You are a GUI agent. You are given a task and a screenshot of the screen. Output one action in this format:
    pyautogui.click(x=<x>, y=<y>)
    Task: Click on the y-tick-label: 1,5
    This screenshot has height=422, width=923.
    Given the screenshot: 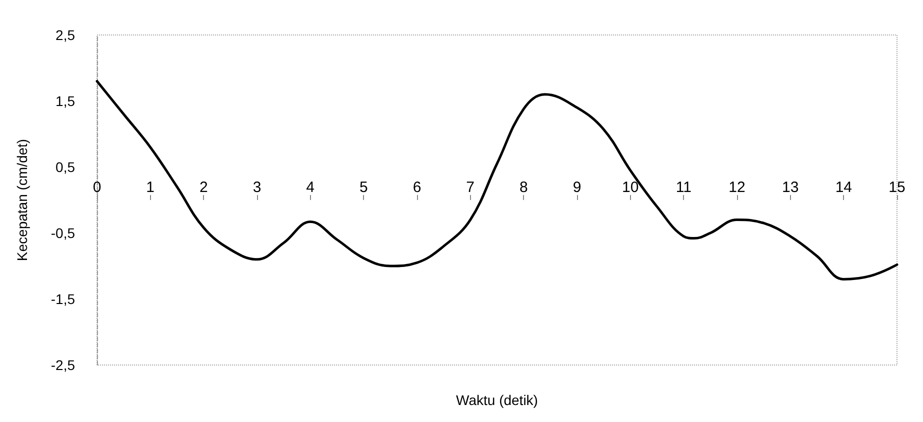 What is the action you would take?
    pyautogui.click(x=66, y=101)
    